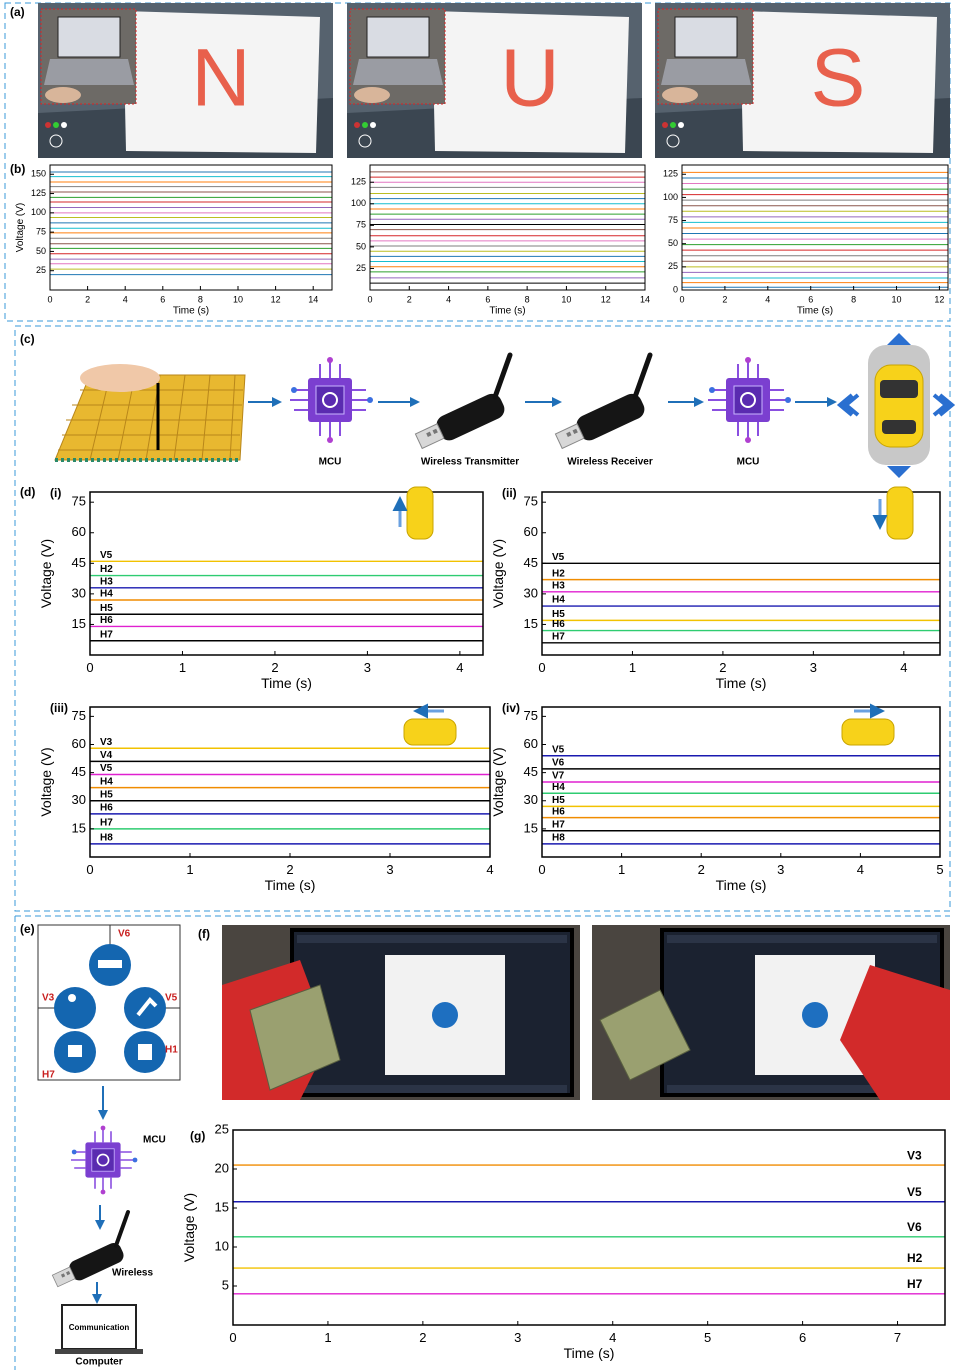 The height and width of the screenshot is (1370, 955). Describe the element at coordinates (106, 581) in the screenshot. I see `trace-label: H3` at that location.